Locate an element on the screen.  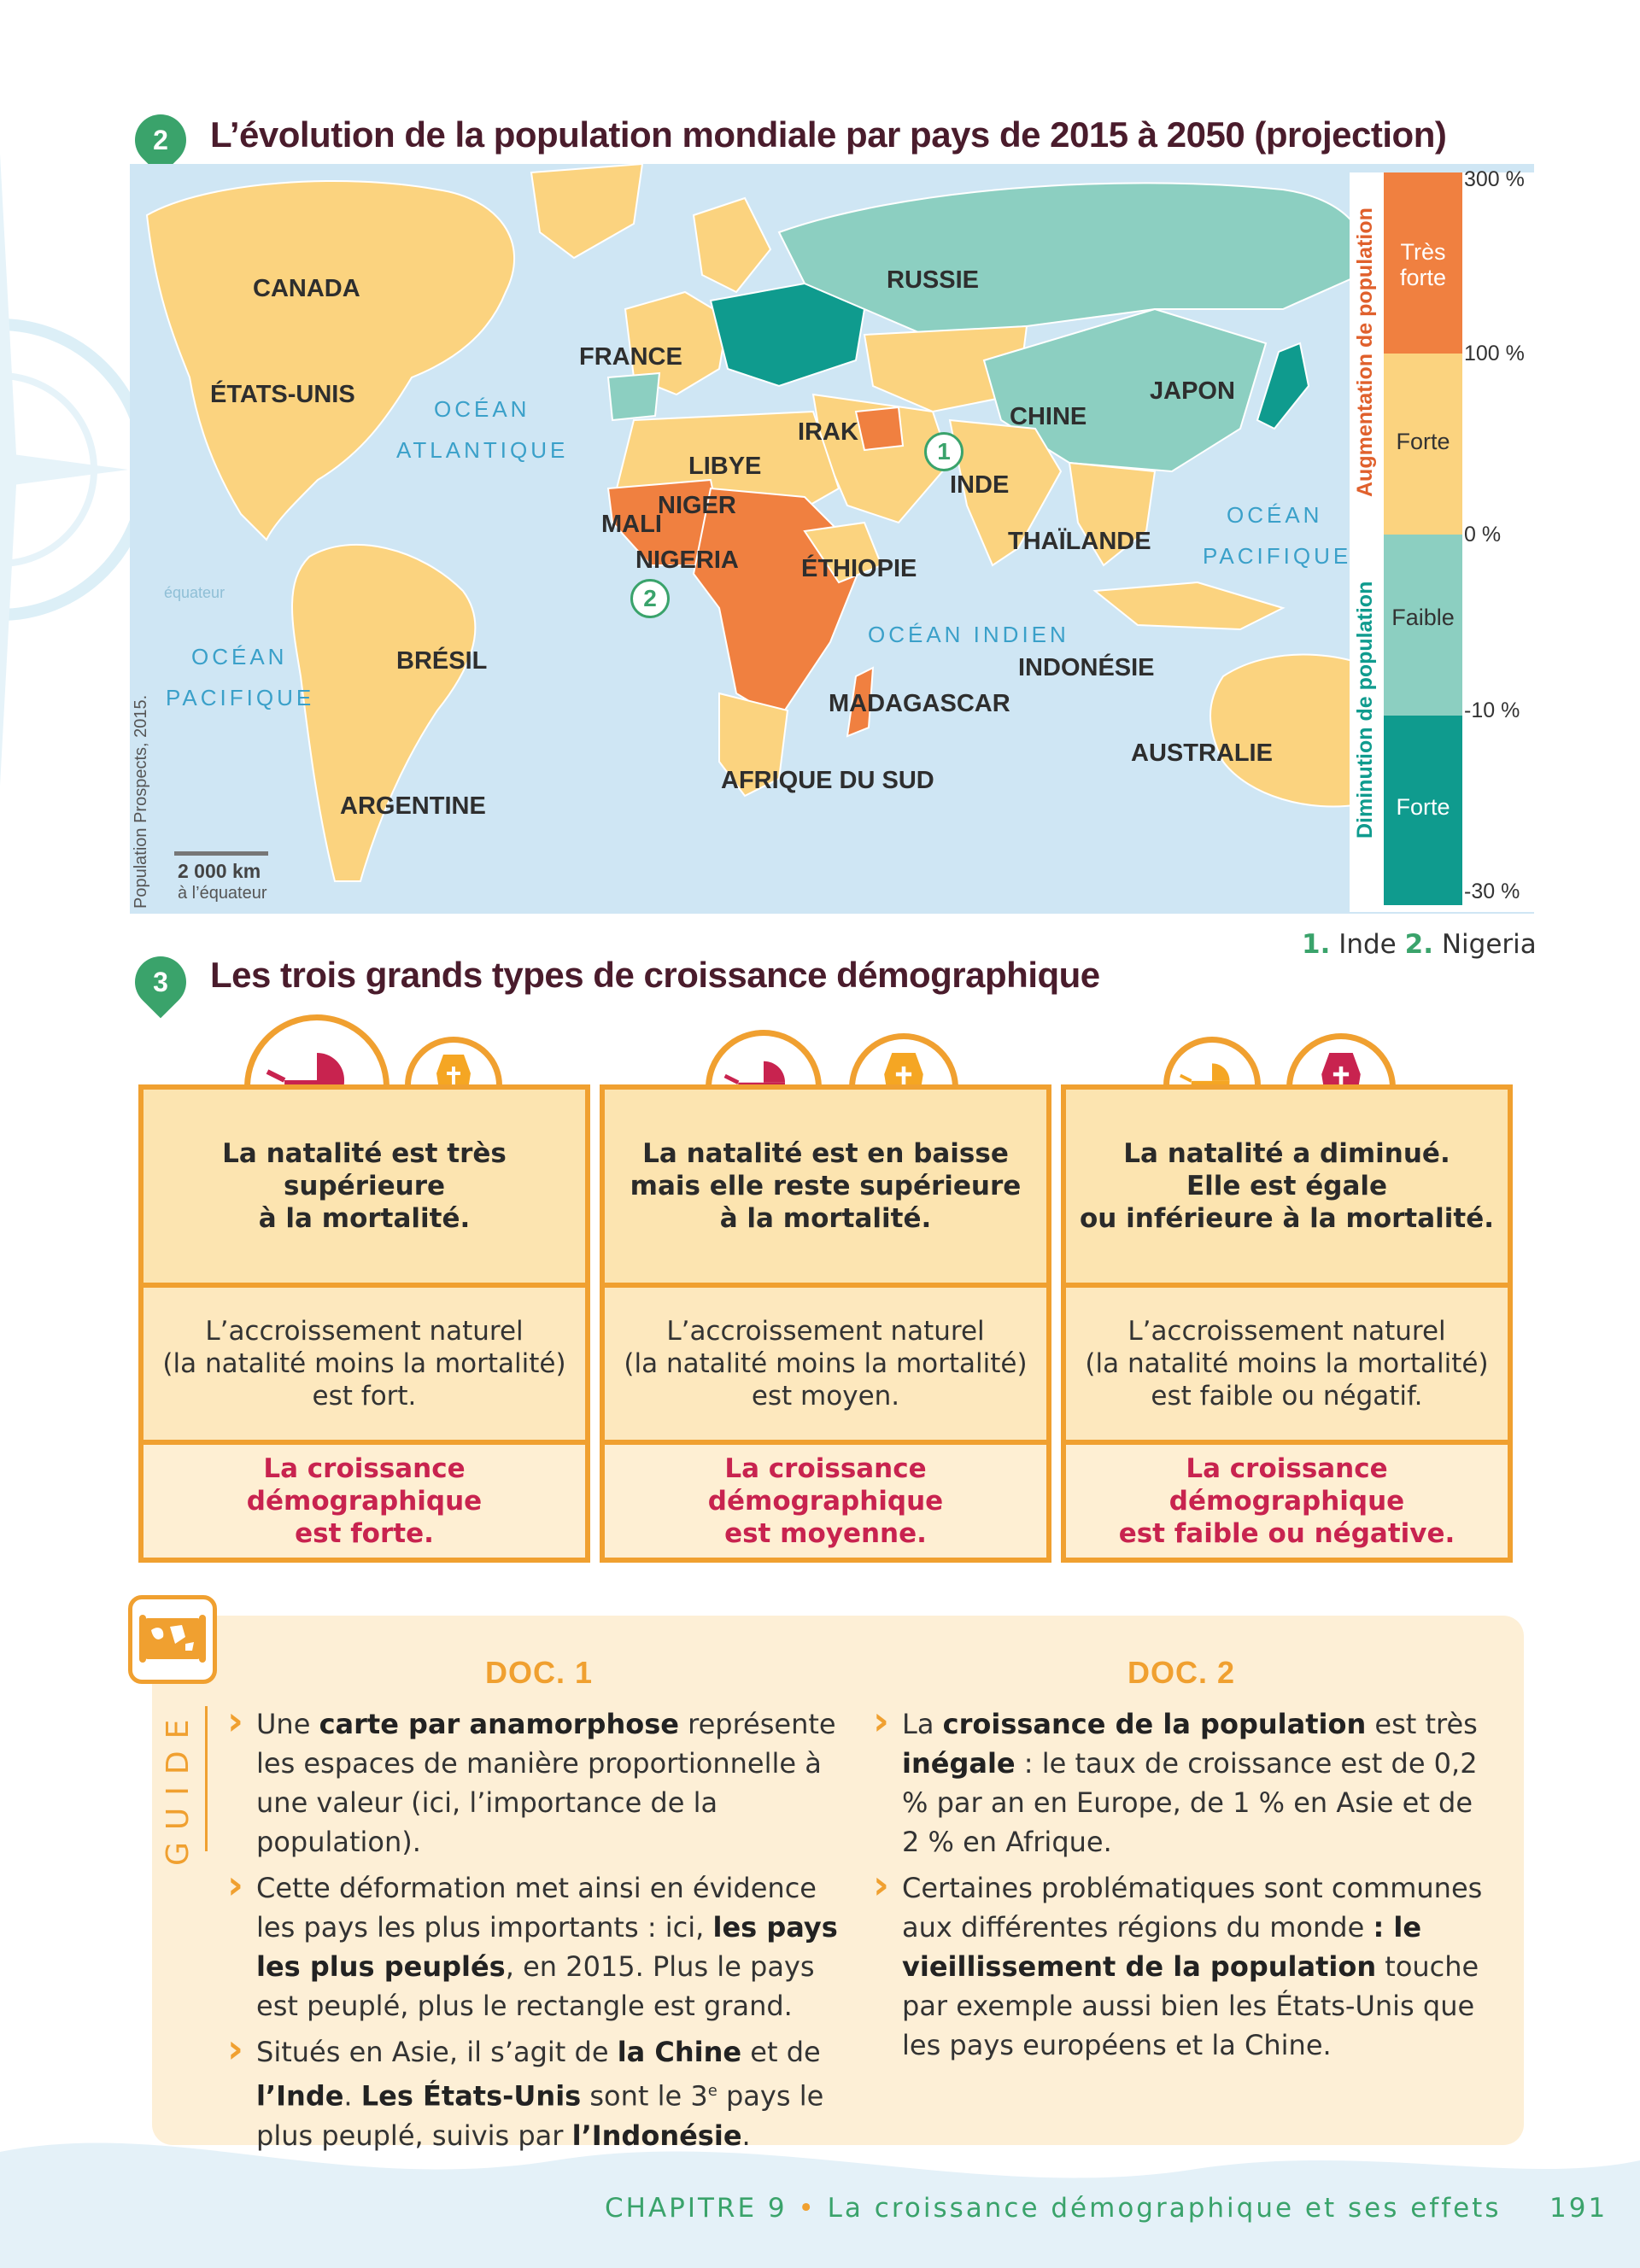
country-label: THAÏLANDE is located at coordinates (1079, 541).